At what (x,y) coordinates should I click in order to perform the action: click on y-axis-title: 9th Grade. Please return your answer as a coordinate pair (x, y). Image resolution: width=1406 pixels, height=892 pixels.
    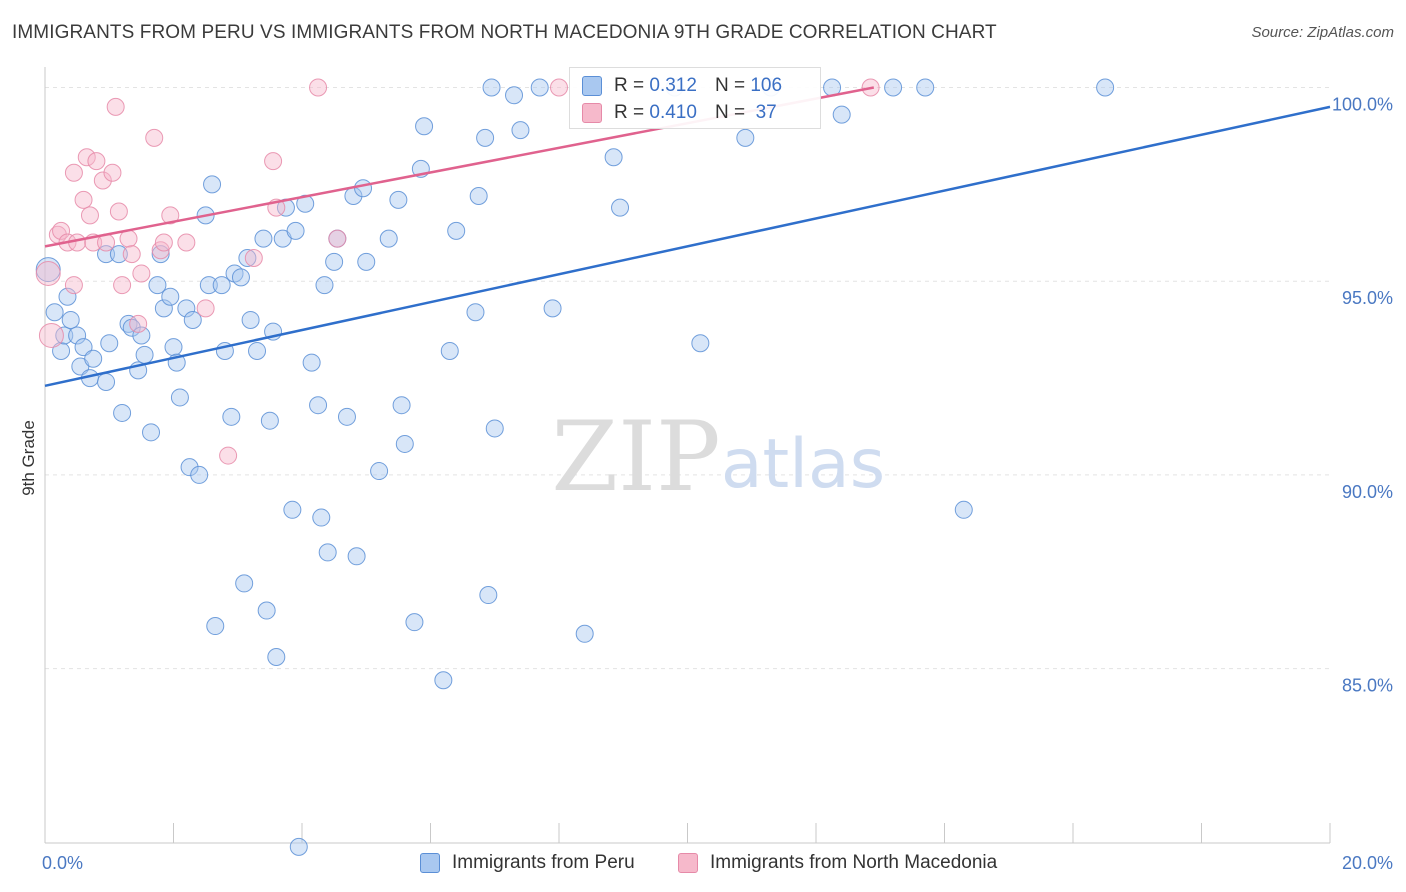
    Looking at the image, I should click on (28, 458).